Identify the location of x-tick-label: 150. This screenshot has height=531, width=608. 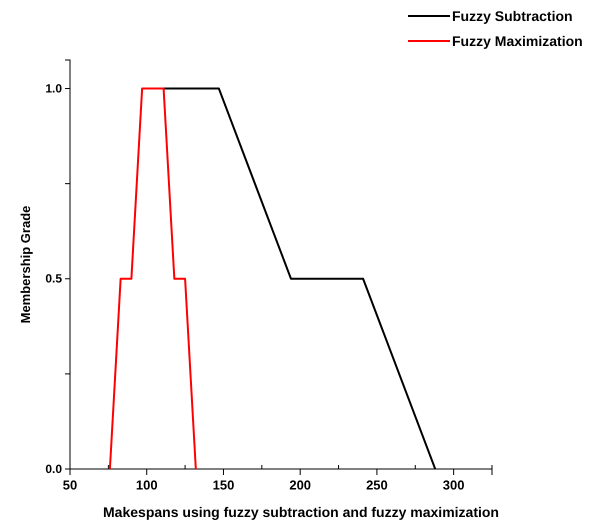
(223, 485).